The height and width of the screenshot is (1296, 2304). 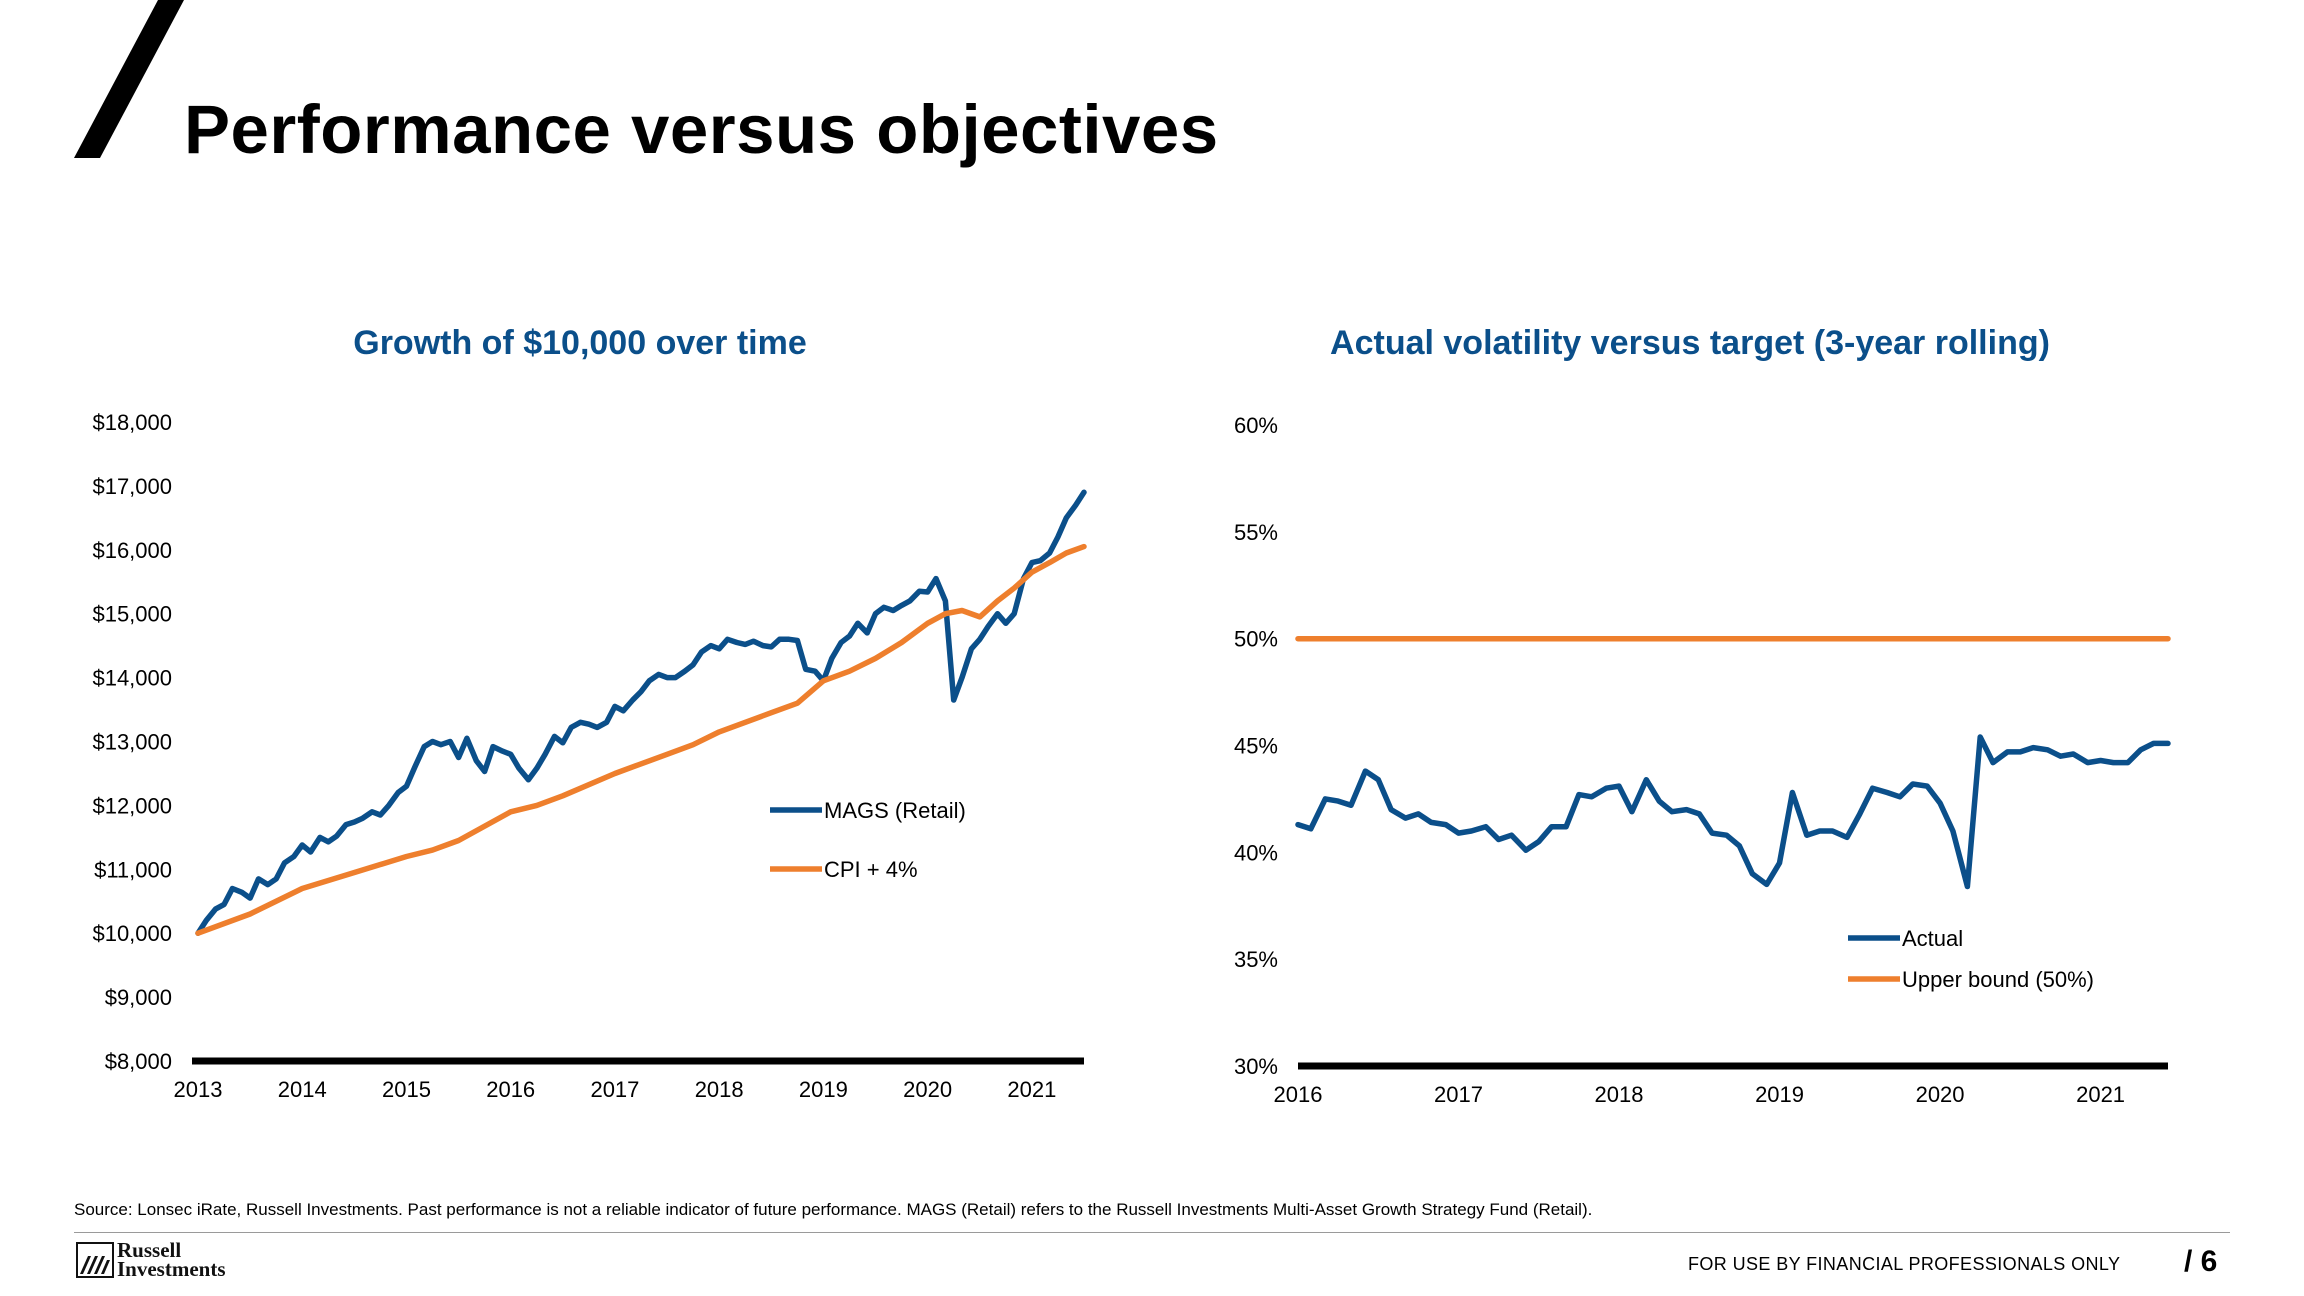 What do you see at coordinates (132, 742) in the screenshot?
I see `growth-y-tick-label: $13,000` at bounding box center [132, 742].